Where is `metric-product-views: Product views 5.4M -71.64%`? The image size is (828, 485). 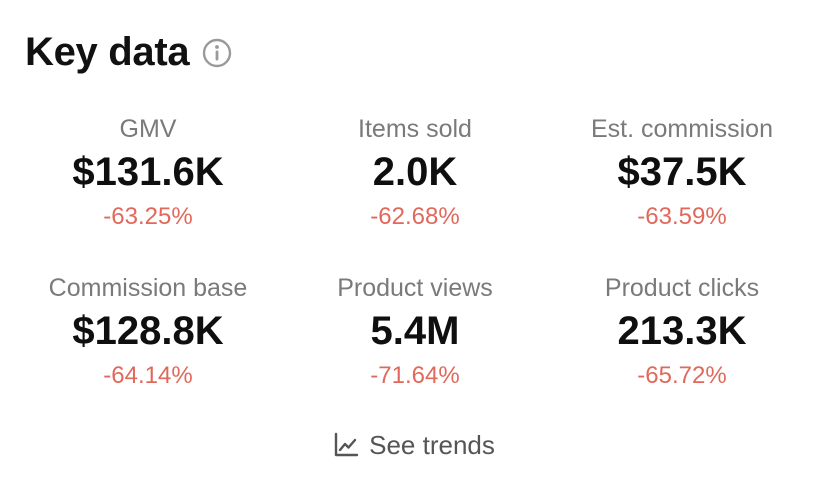
metric-product-views: Product views 5.4M -71.64% is located at coordinates (415, 332).